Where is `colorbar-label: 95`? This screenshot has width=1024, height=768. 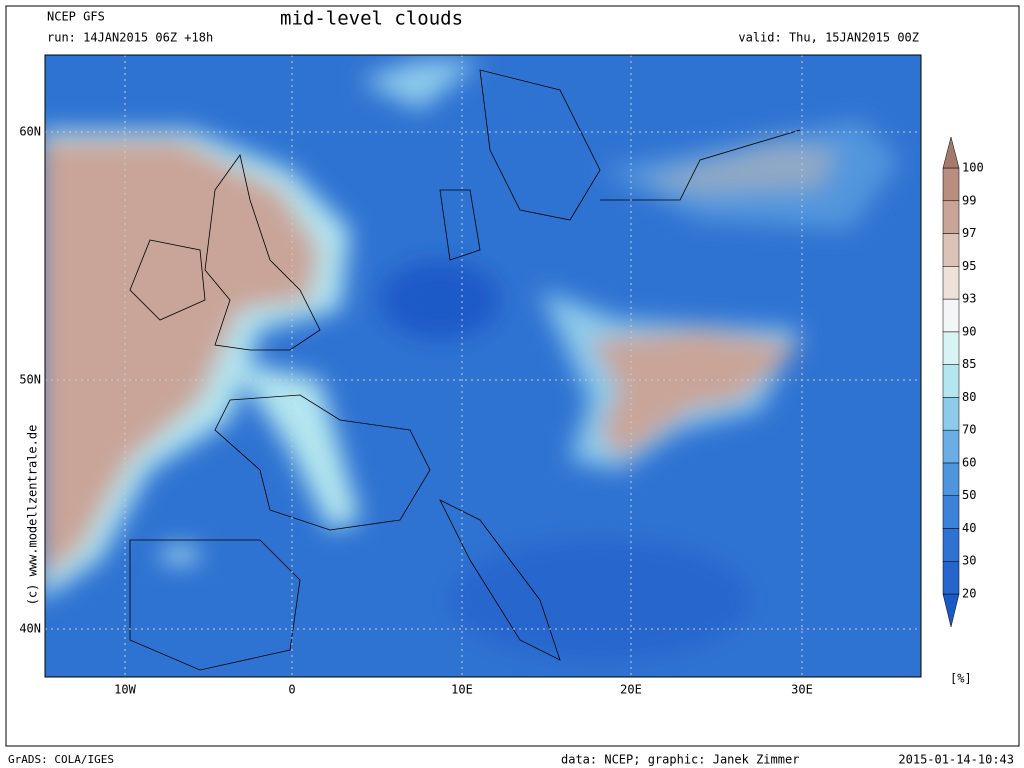
colorbar-label: 95 is located at coordinates (969, 266).